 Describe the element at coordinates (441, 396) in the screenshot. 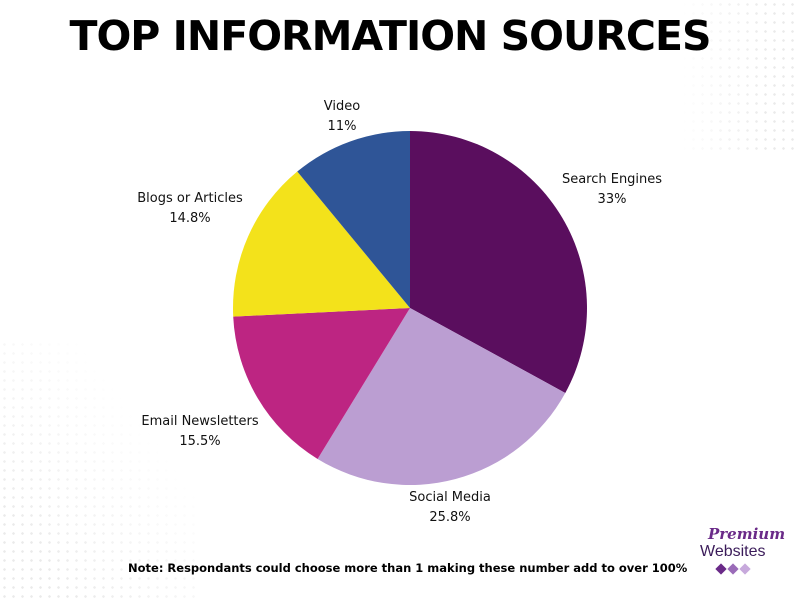

I see `pie-slice-social-media` at that location.